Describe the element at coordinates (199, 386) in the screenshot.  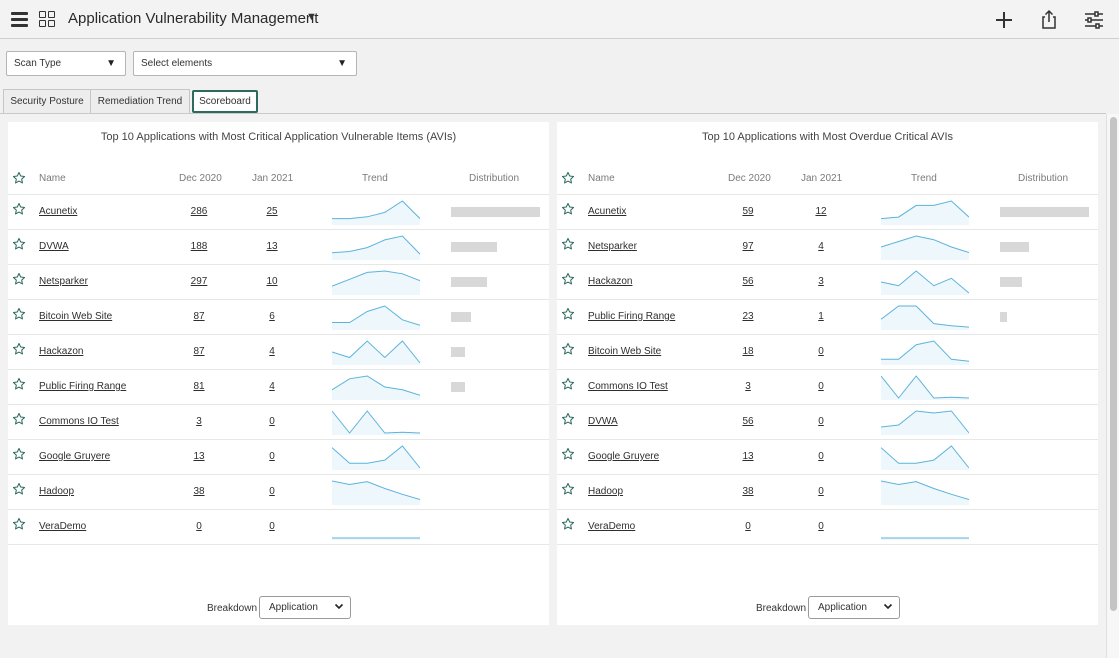
I see `dec-2020-count-link: 81` at that location.